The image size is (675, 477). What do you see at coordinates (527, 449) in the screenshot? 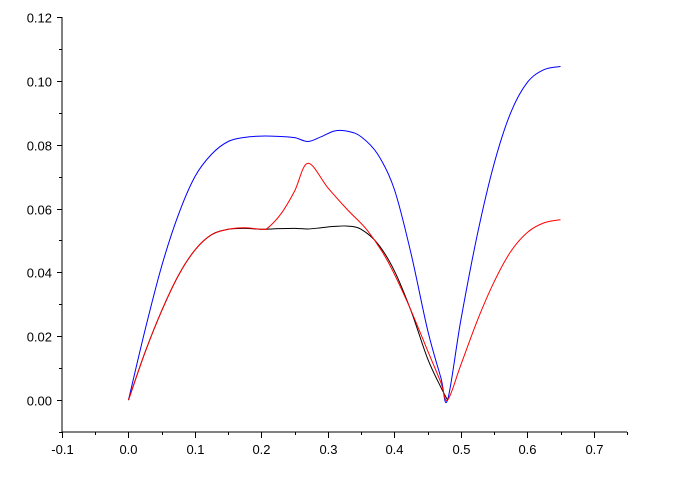
I see `x-tick-label: 0.6` at bounding box center [527, 449].